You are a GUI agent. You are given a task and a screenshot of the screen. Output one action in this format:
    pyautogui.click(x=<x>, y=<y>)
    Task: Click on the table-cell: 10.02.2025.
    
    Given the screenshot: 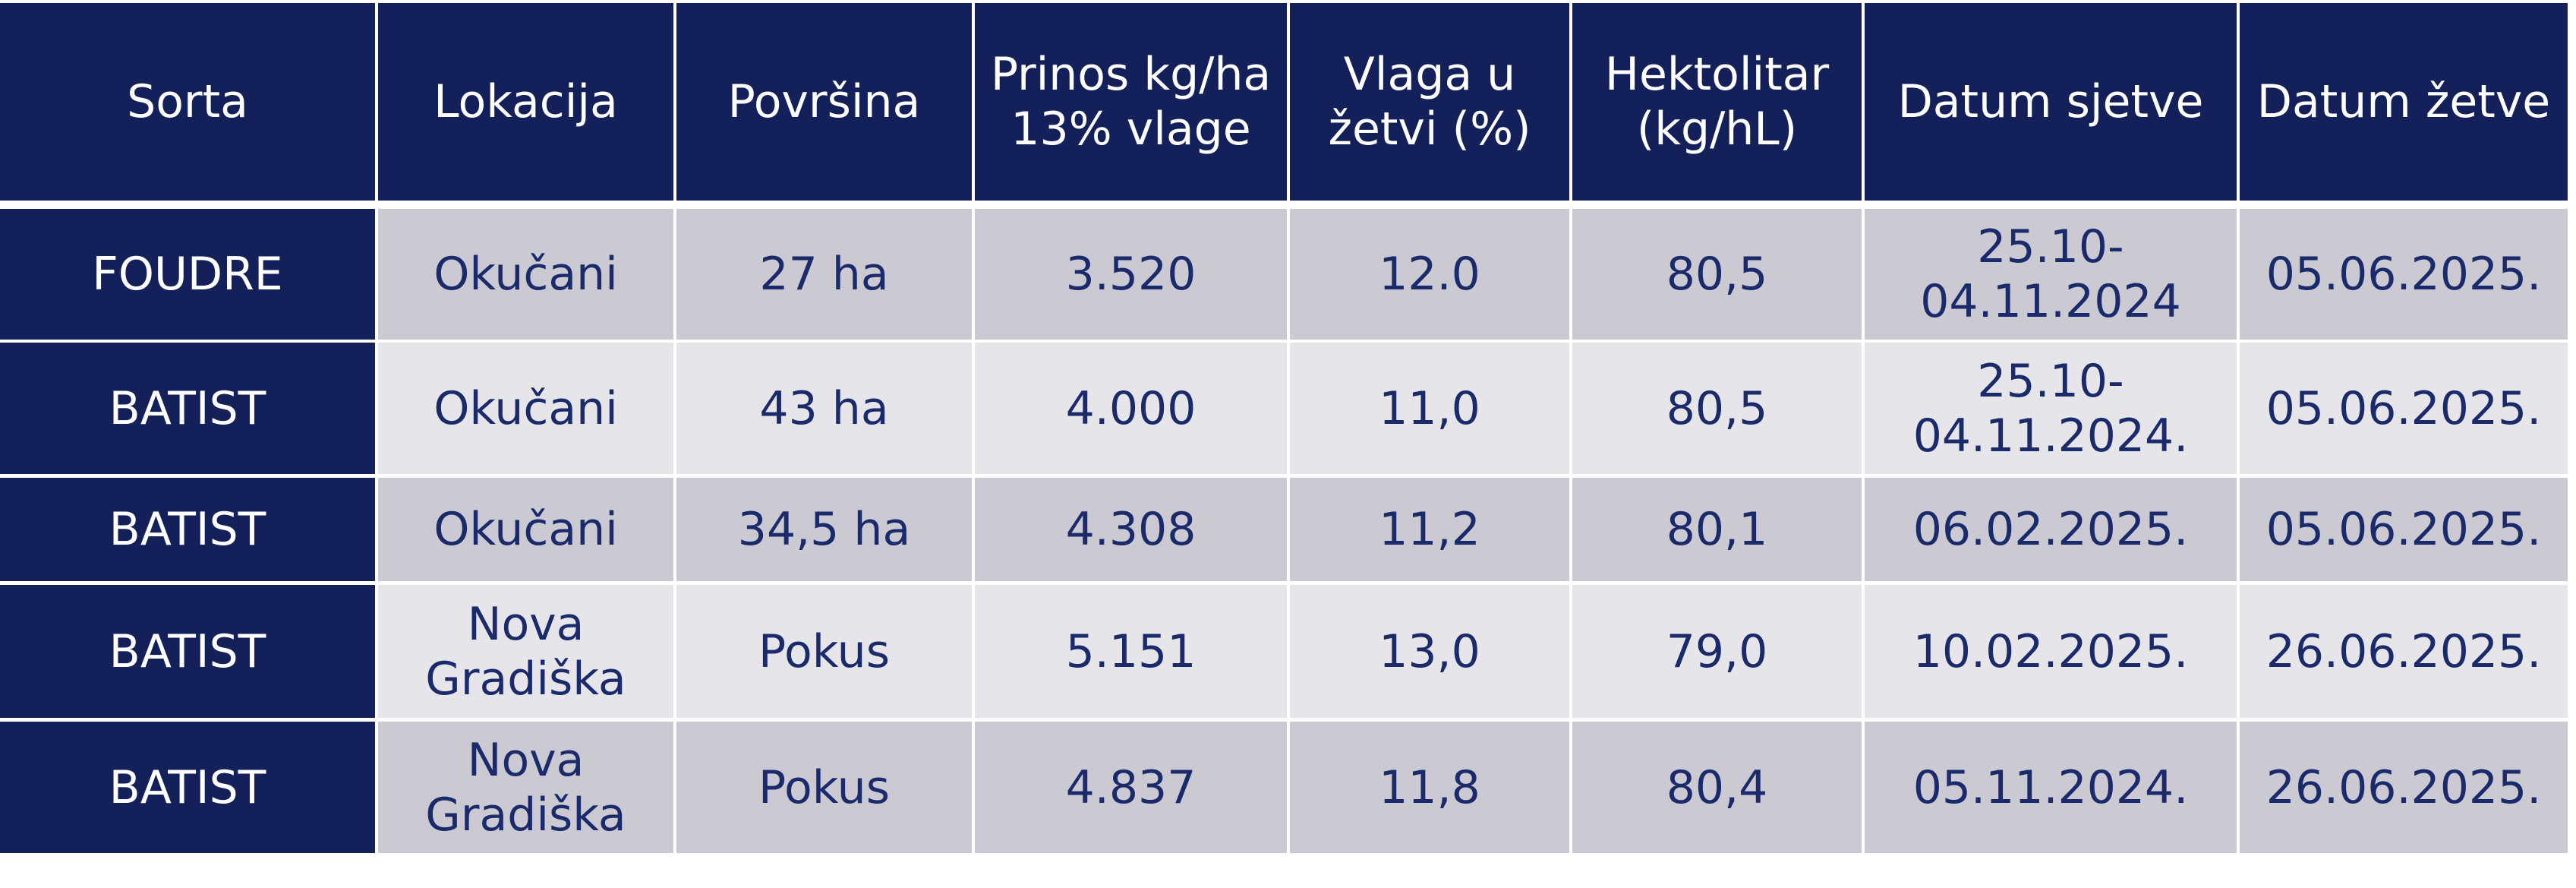 What is the action you would take?
    pyautogui.click(x=2051, y=651)
    